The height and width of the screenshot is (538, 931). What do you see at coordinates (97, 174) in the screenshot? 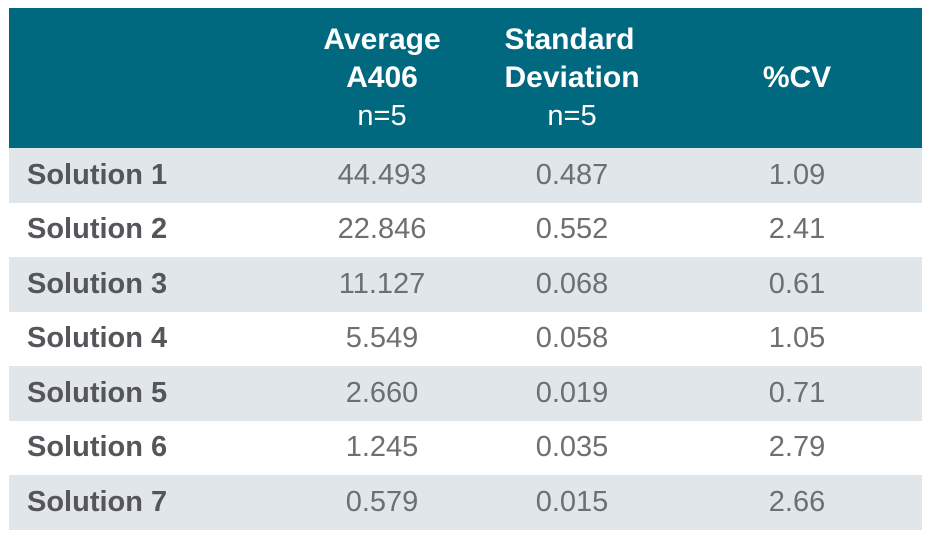
I see `row-label: Solution 1` at bounding box center [97, 174].